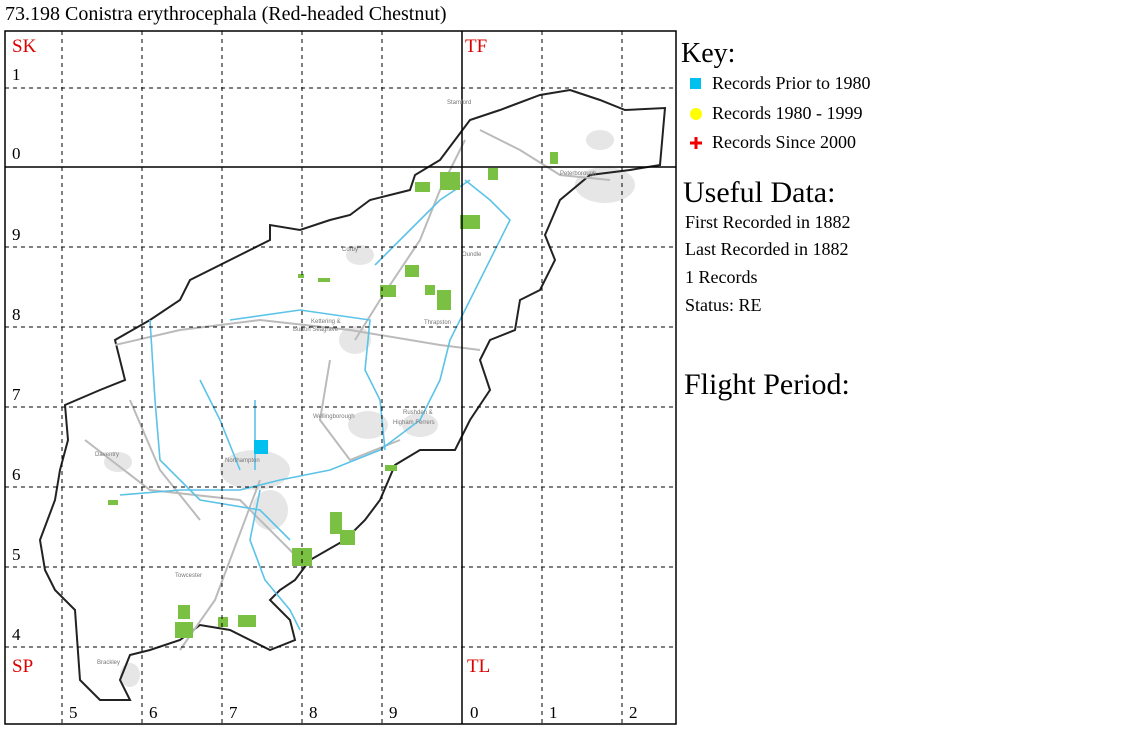  Describe the element at coordinates (73, 712) in the screenshot. I see `column-label: 5` at that location.